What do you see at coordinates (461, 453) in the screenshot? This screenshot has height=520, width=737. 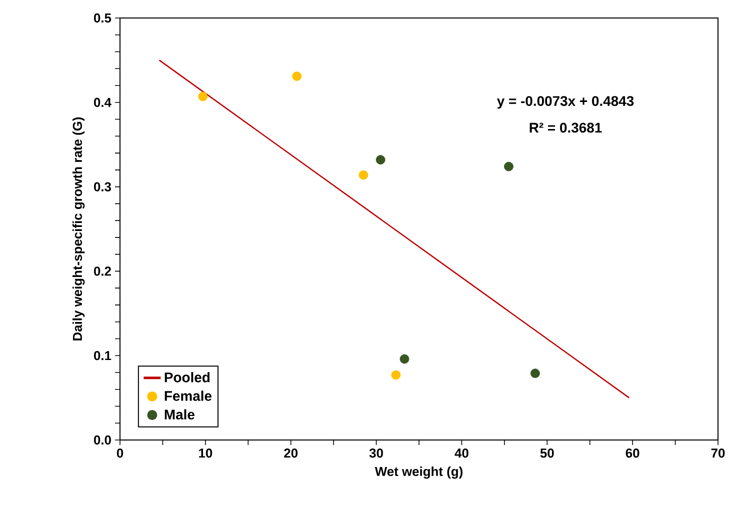 I see `x-tick-label: 40` at bounding box center [461, 453].